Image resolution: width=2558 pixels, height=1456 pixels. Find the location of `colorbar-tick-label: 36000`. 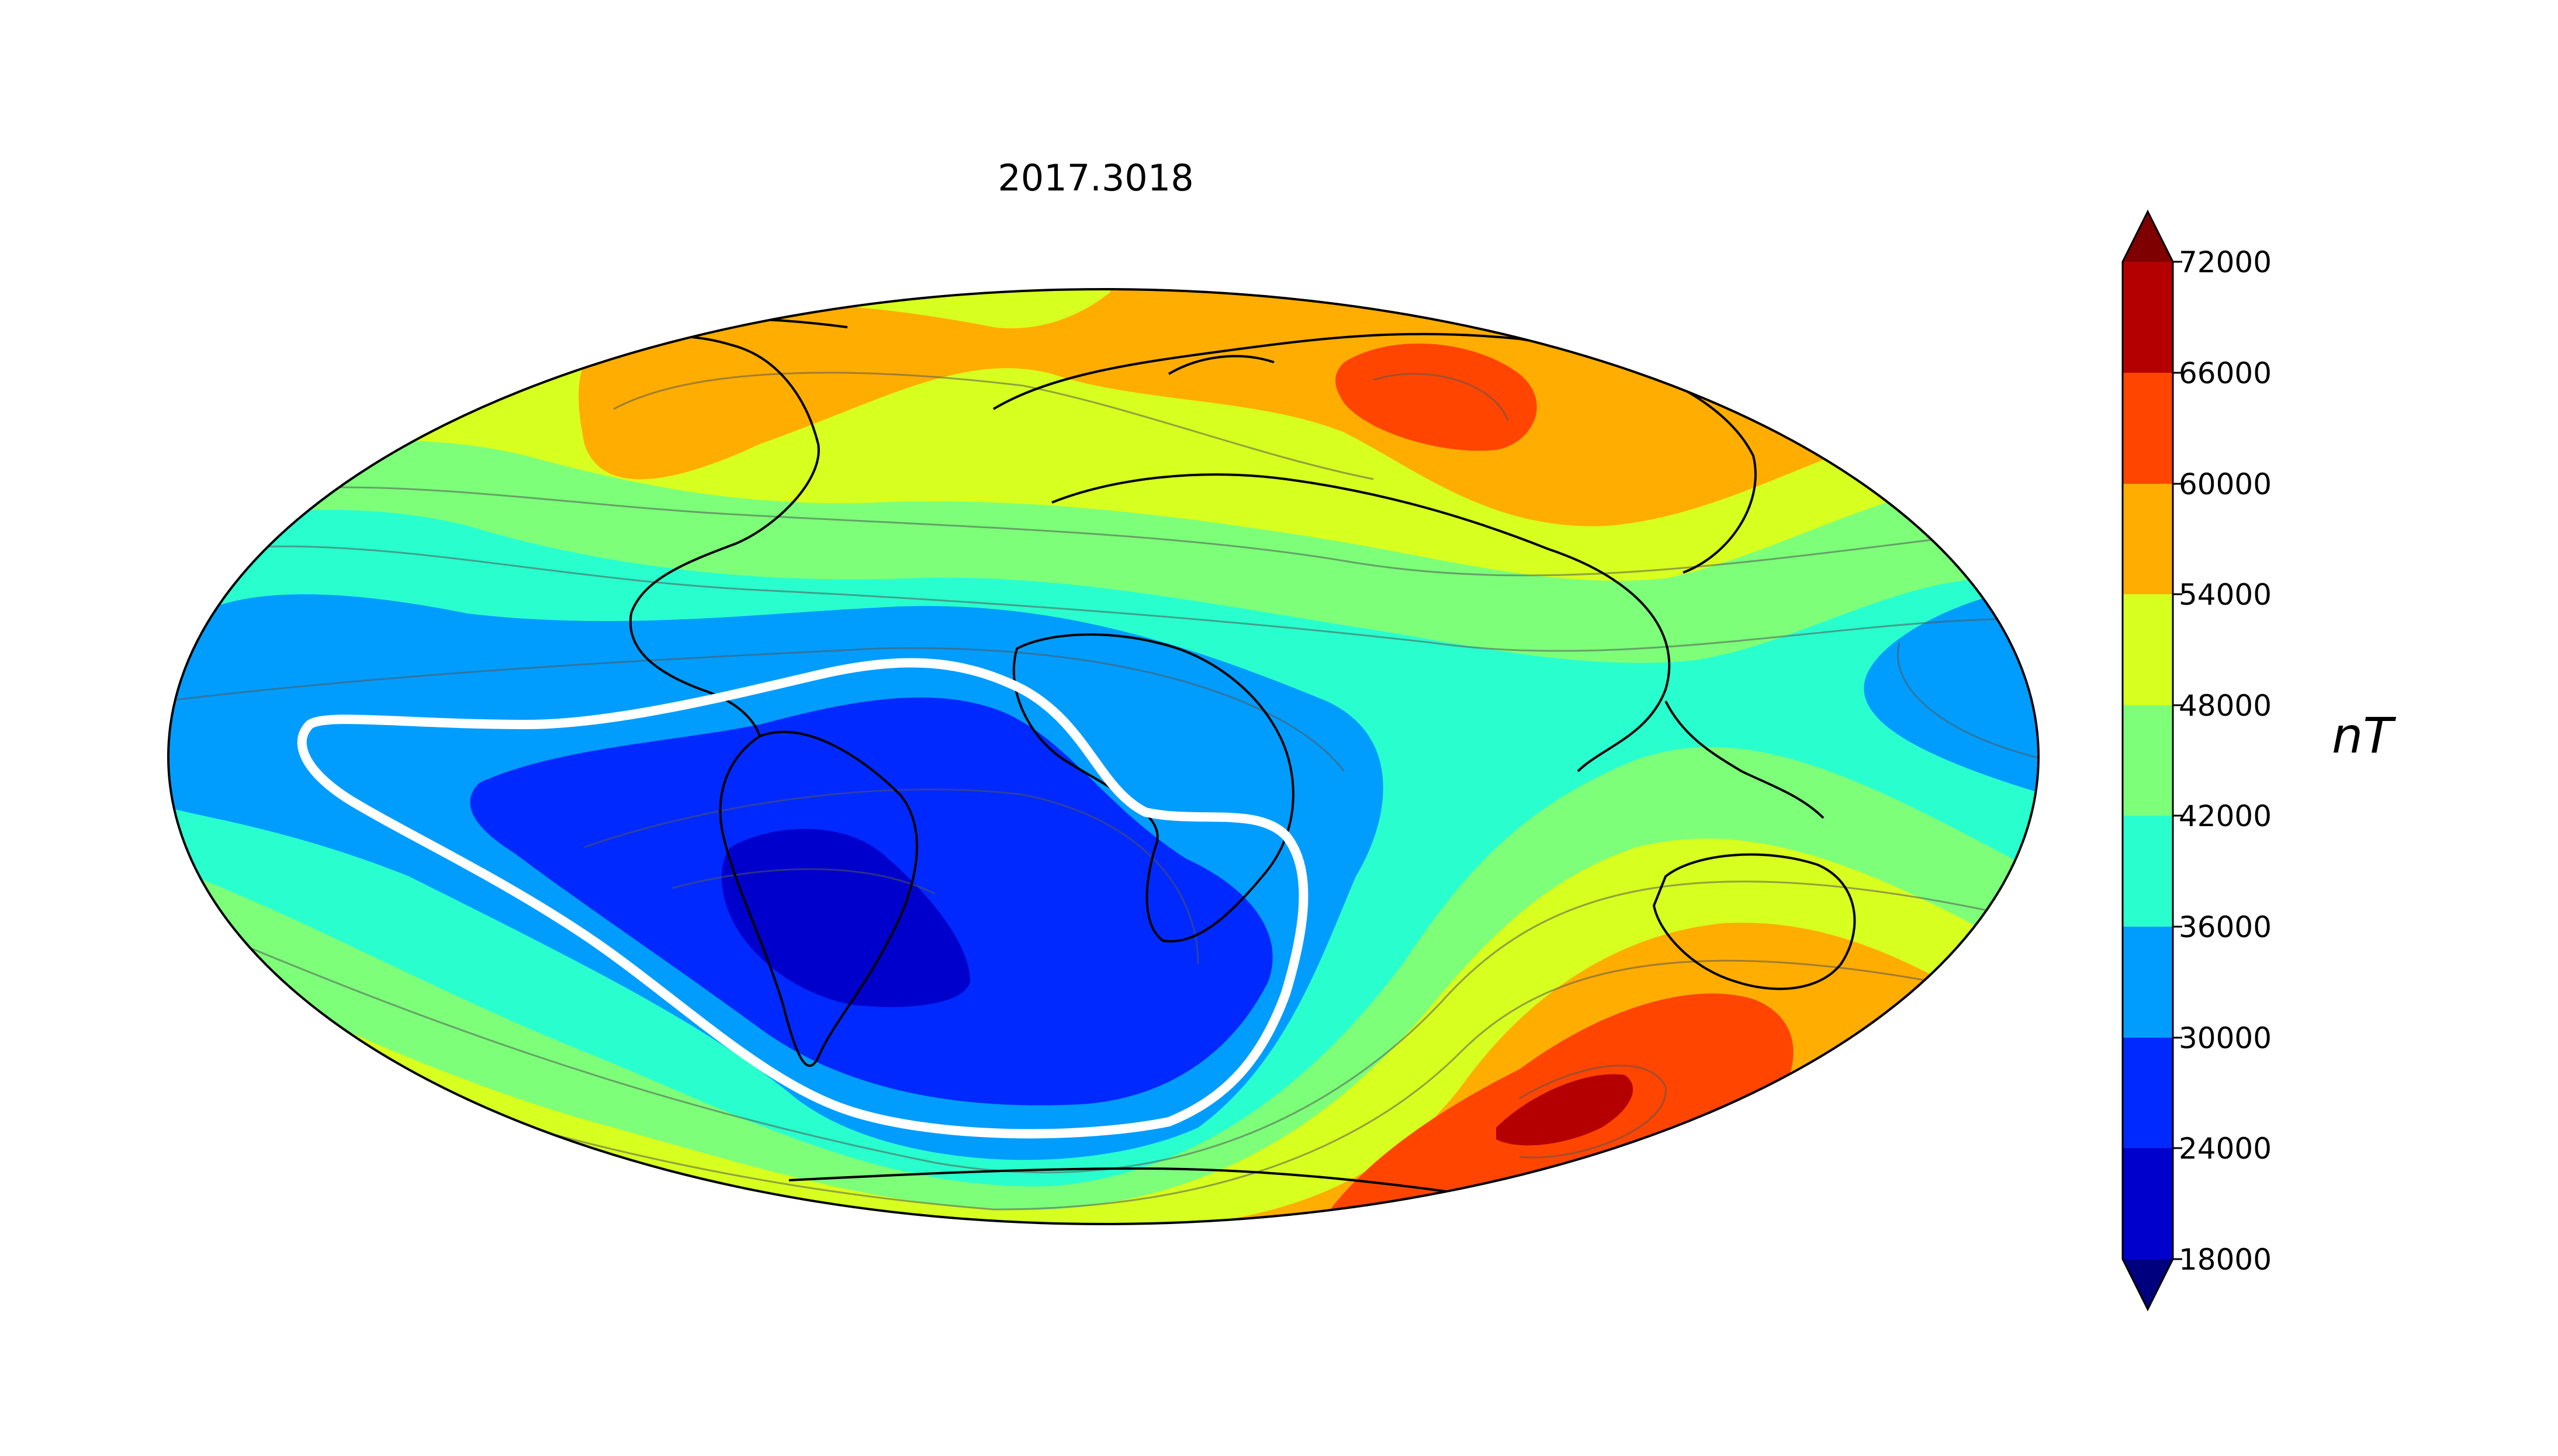

colorbar-tick-label: 36000 is located at coordinates (2225, 927).